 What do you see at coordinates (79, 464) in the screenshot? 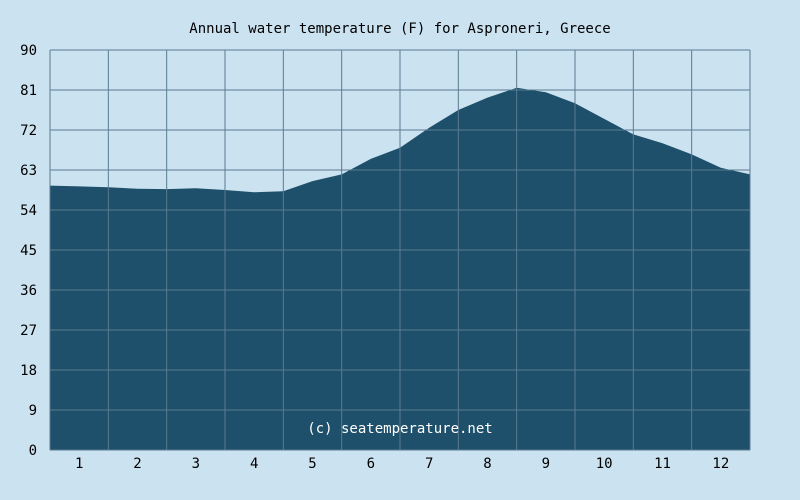
I see `x-tick-label: 1` at bounding box center [79, 464].